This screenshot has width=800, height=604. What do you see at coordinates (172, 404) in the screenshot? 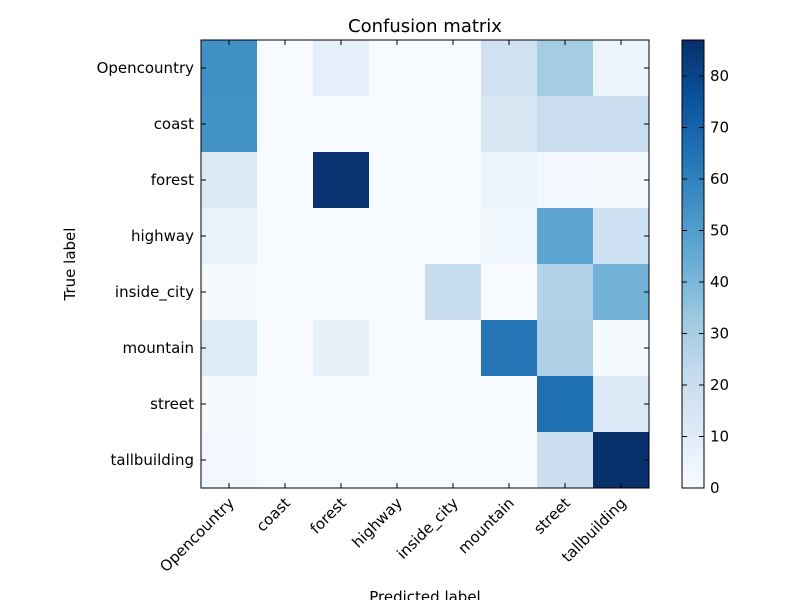
I see `y-tick-label: street` at bounding box center [172, 404].